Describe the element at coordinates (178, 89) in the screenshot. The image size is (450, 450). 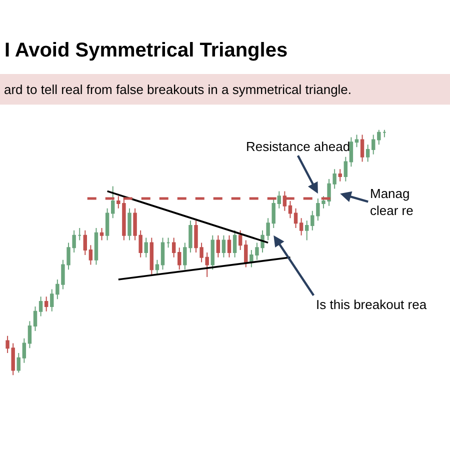
I see `chart-subtitle: ard to tell real from false breakouts in a symmetrical triangle.` at that location.